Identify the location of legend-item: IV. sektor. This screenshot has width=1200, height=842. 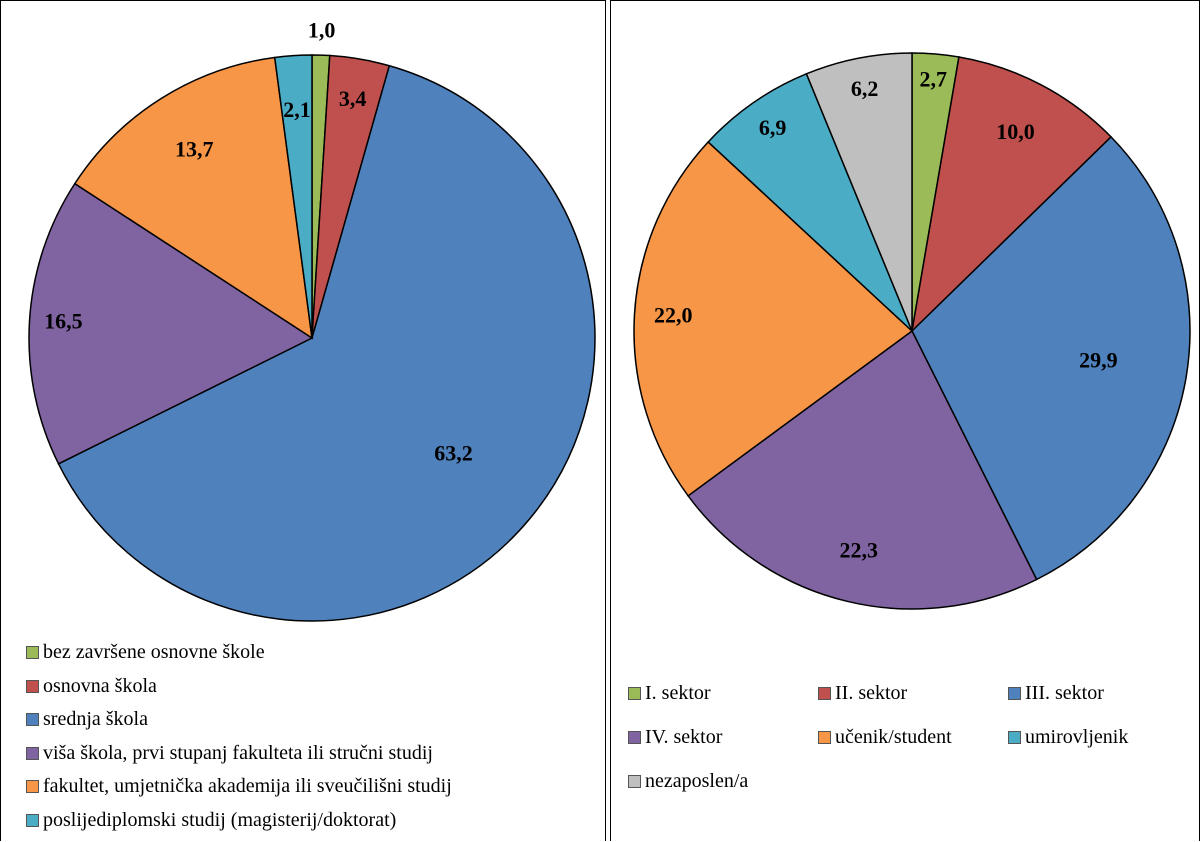
(723, 737).